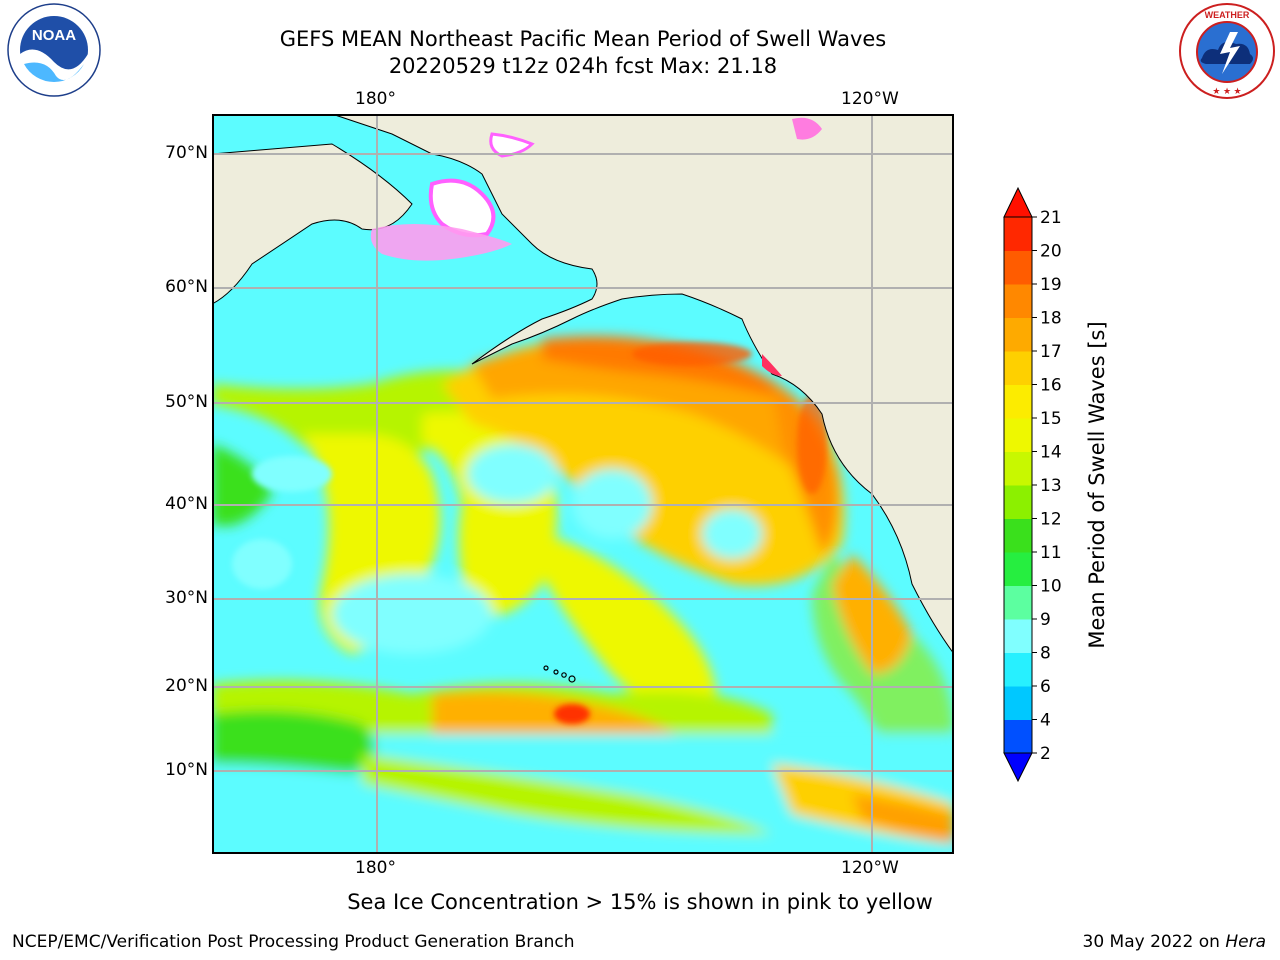  Describe the element at coordinates (1051, 285) in the screenshot. I see `colorbar-tick-label: 19` at that location.